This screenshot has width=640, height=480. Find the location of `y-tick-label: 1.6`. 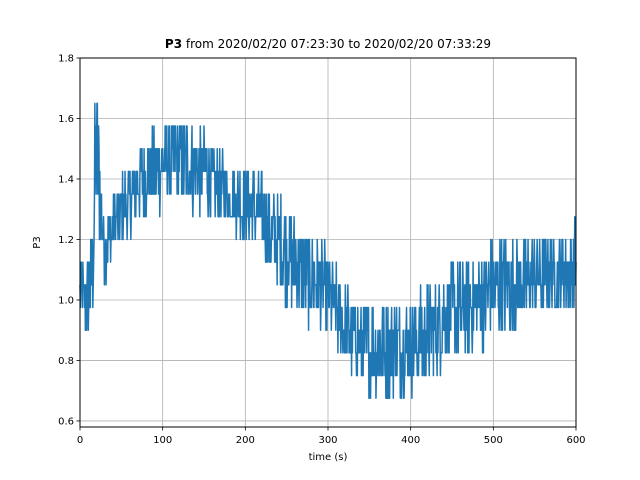

y-tick-label: 1.6 is located at coordinates (66, 119).